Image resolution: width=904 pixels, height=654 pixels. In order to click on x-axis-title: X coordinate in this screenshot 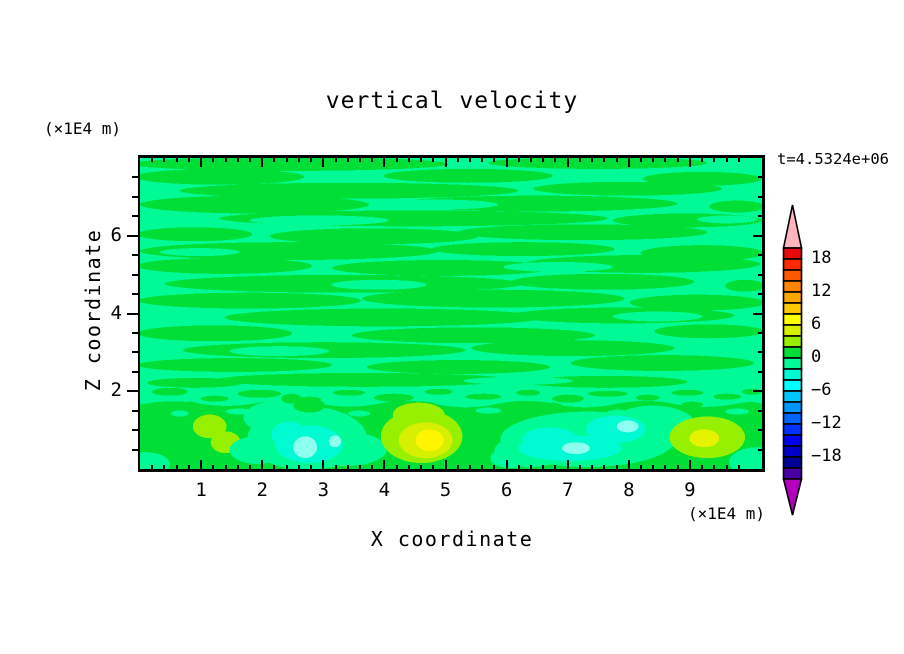, I will do `click(452, 539)`.